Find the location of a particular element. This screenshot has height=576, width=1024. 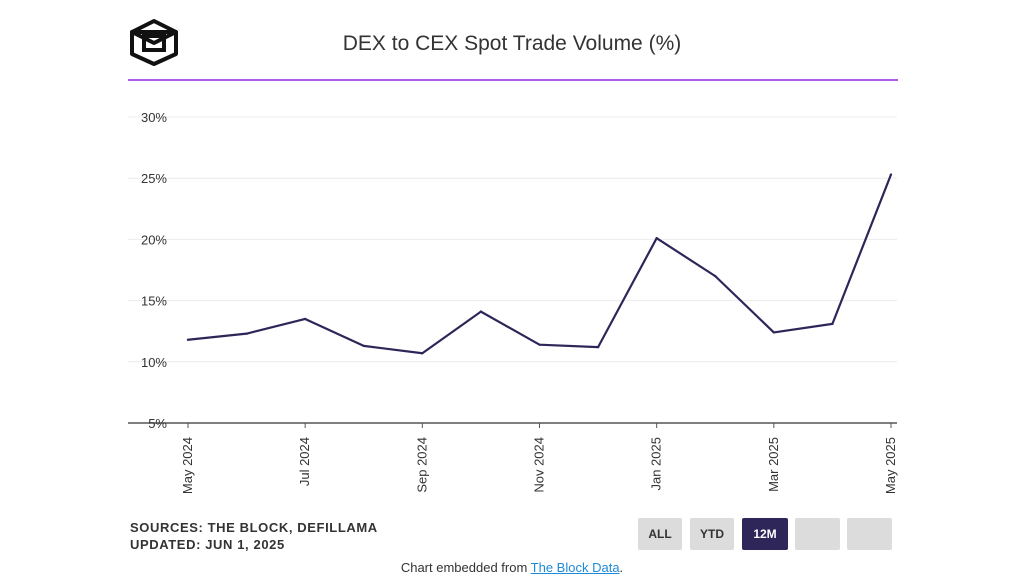

x-tick-label: Jan 2025 is located at coordinates (656, 464).